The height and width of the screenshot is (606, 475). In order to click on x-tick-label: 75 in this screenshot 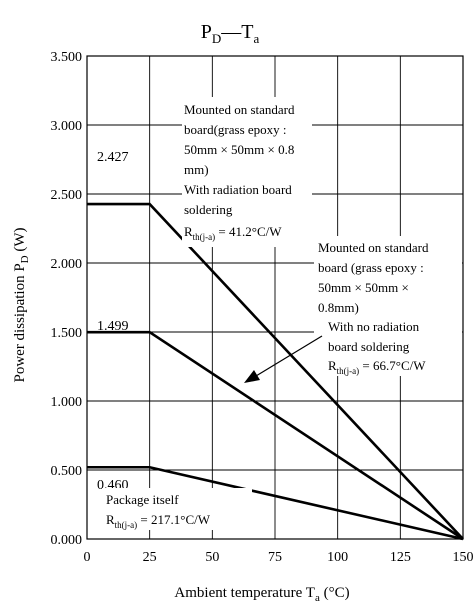, I will do `click(275, 557)`.